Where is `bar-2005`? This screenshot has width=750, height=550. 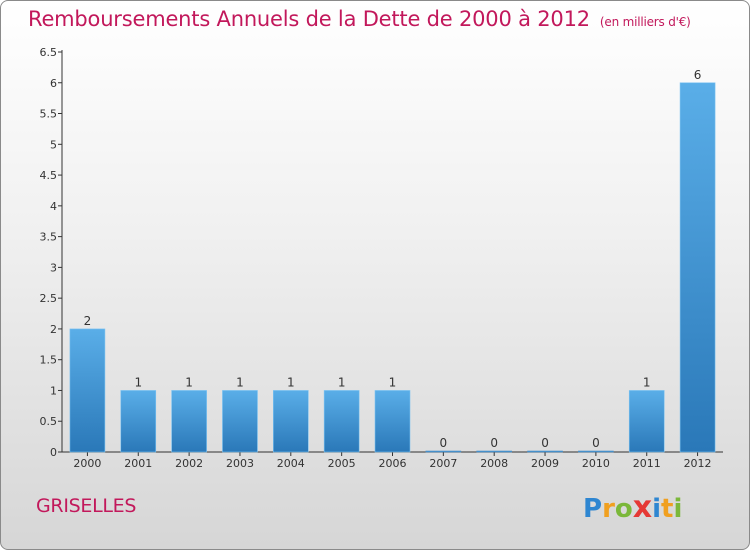
bar-2005 is located at coordinates (341, 421).